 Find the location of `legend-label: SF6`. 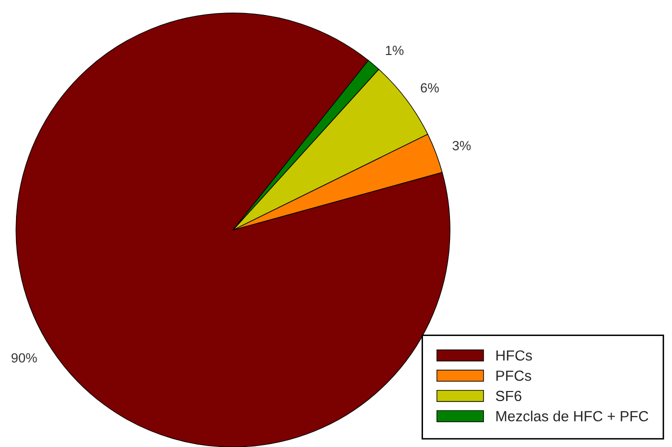

legend-label: SF6 is located at coordinates (509, 396).